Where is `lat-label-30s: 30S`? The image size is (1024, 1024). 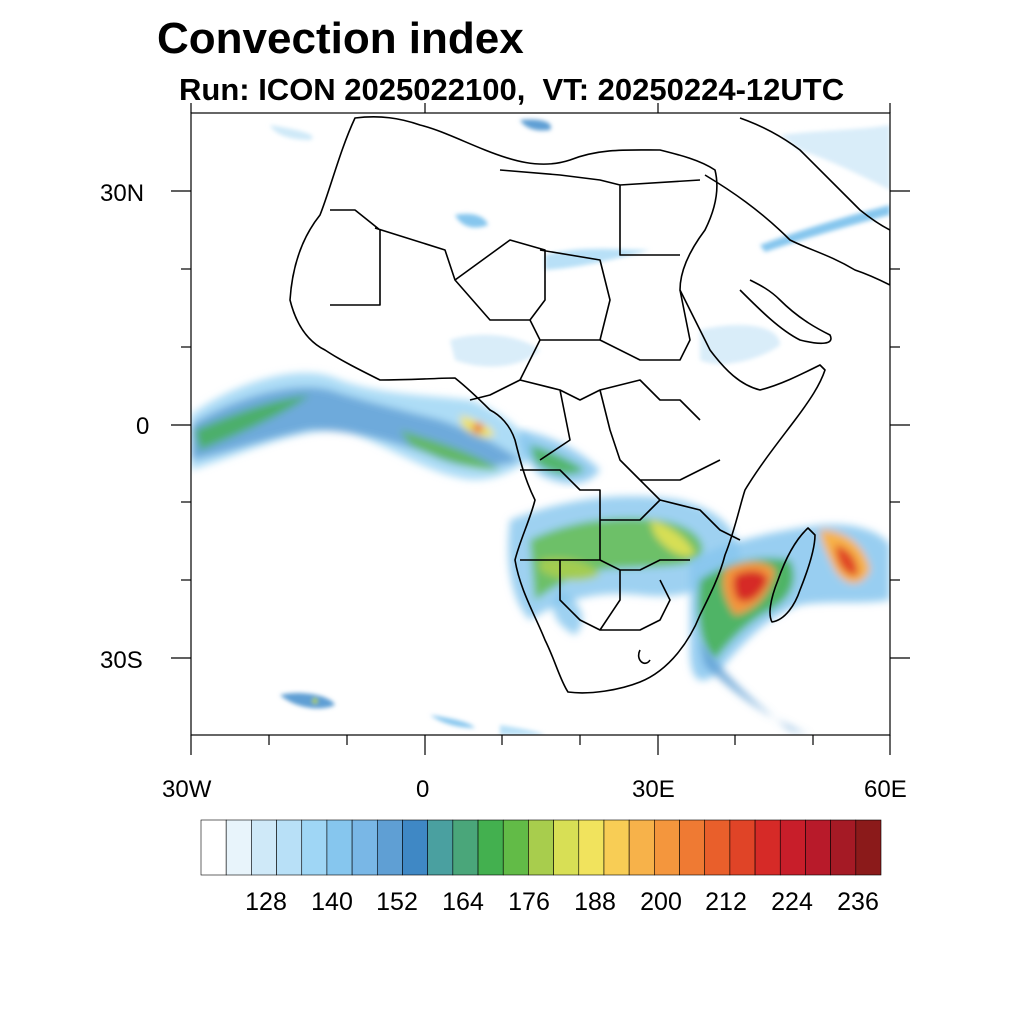 lat-label-30s: 30S is located at coordinates (121, 660).